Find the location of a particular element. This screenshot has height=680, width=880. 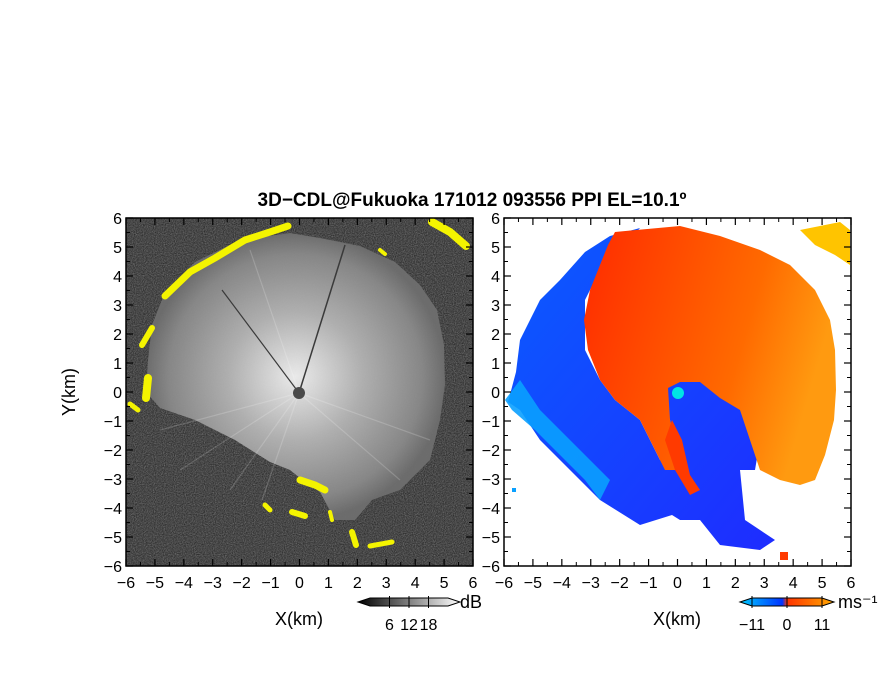

left-y-axis-label: Y(km) is located at coordinates (69, 392).